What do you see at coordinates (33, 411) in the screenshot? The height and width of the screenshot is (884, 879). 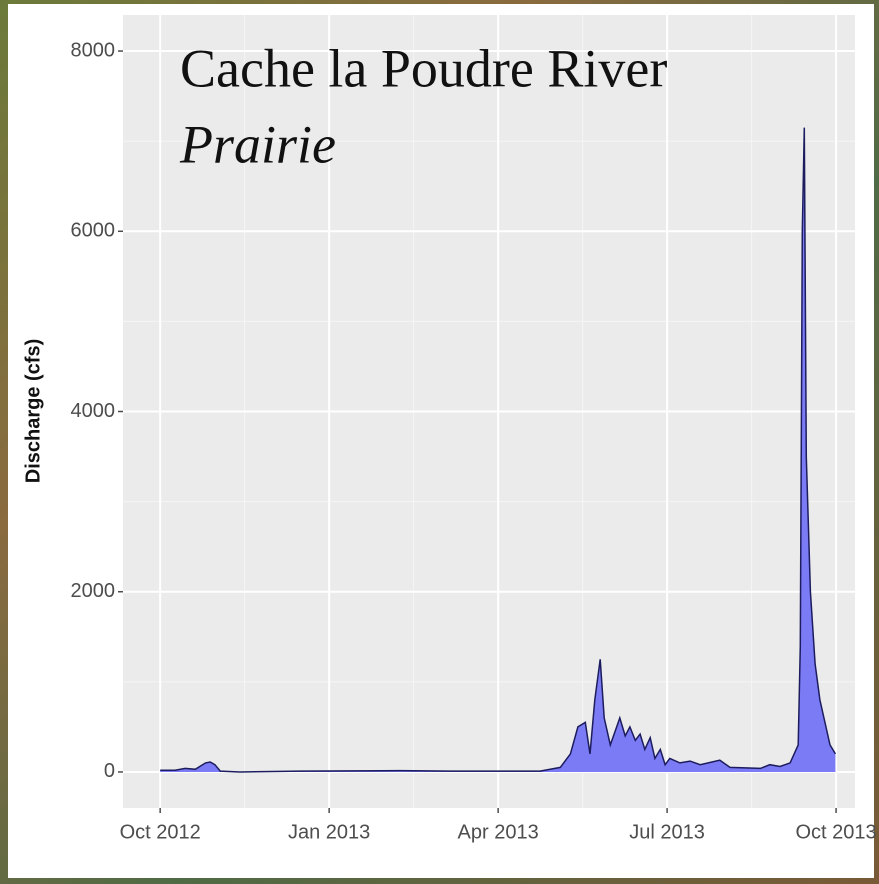 I see `y-axis-label: Discharge (cfs)` at bounding box center [33, 411].